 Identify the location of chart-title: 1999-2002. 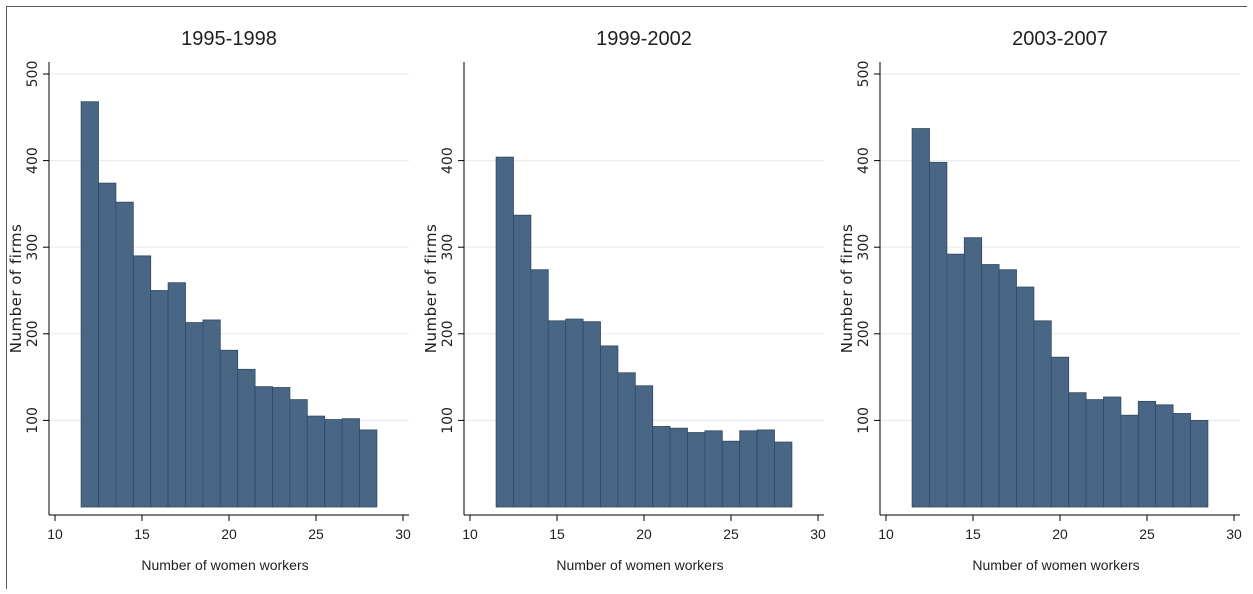
(644, 39).